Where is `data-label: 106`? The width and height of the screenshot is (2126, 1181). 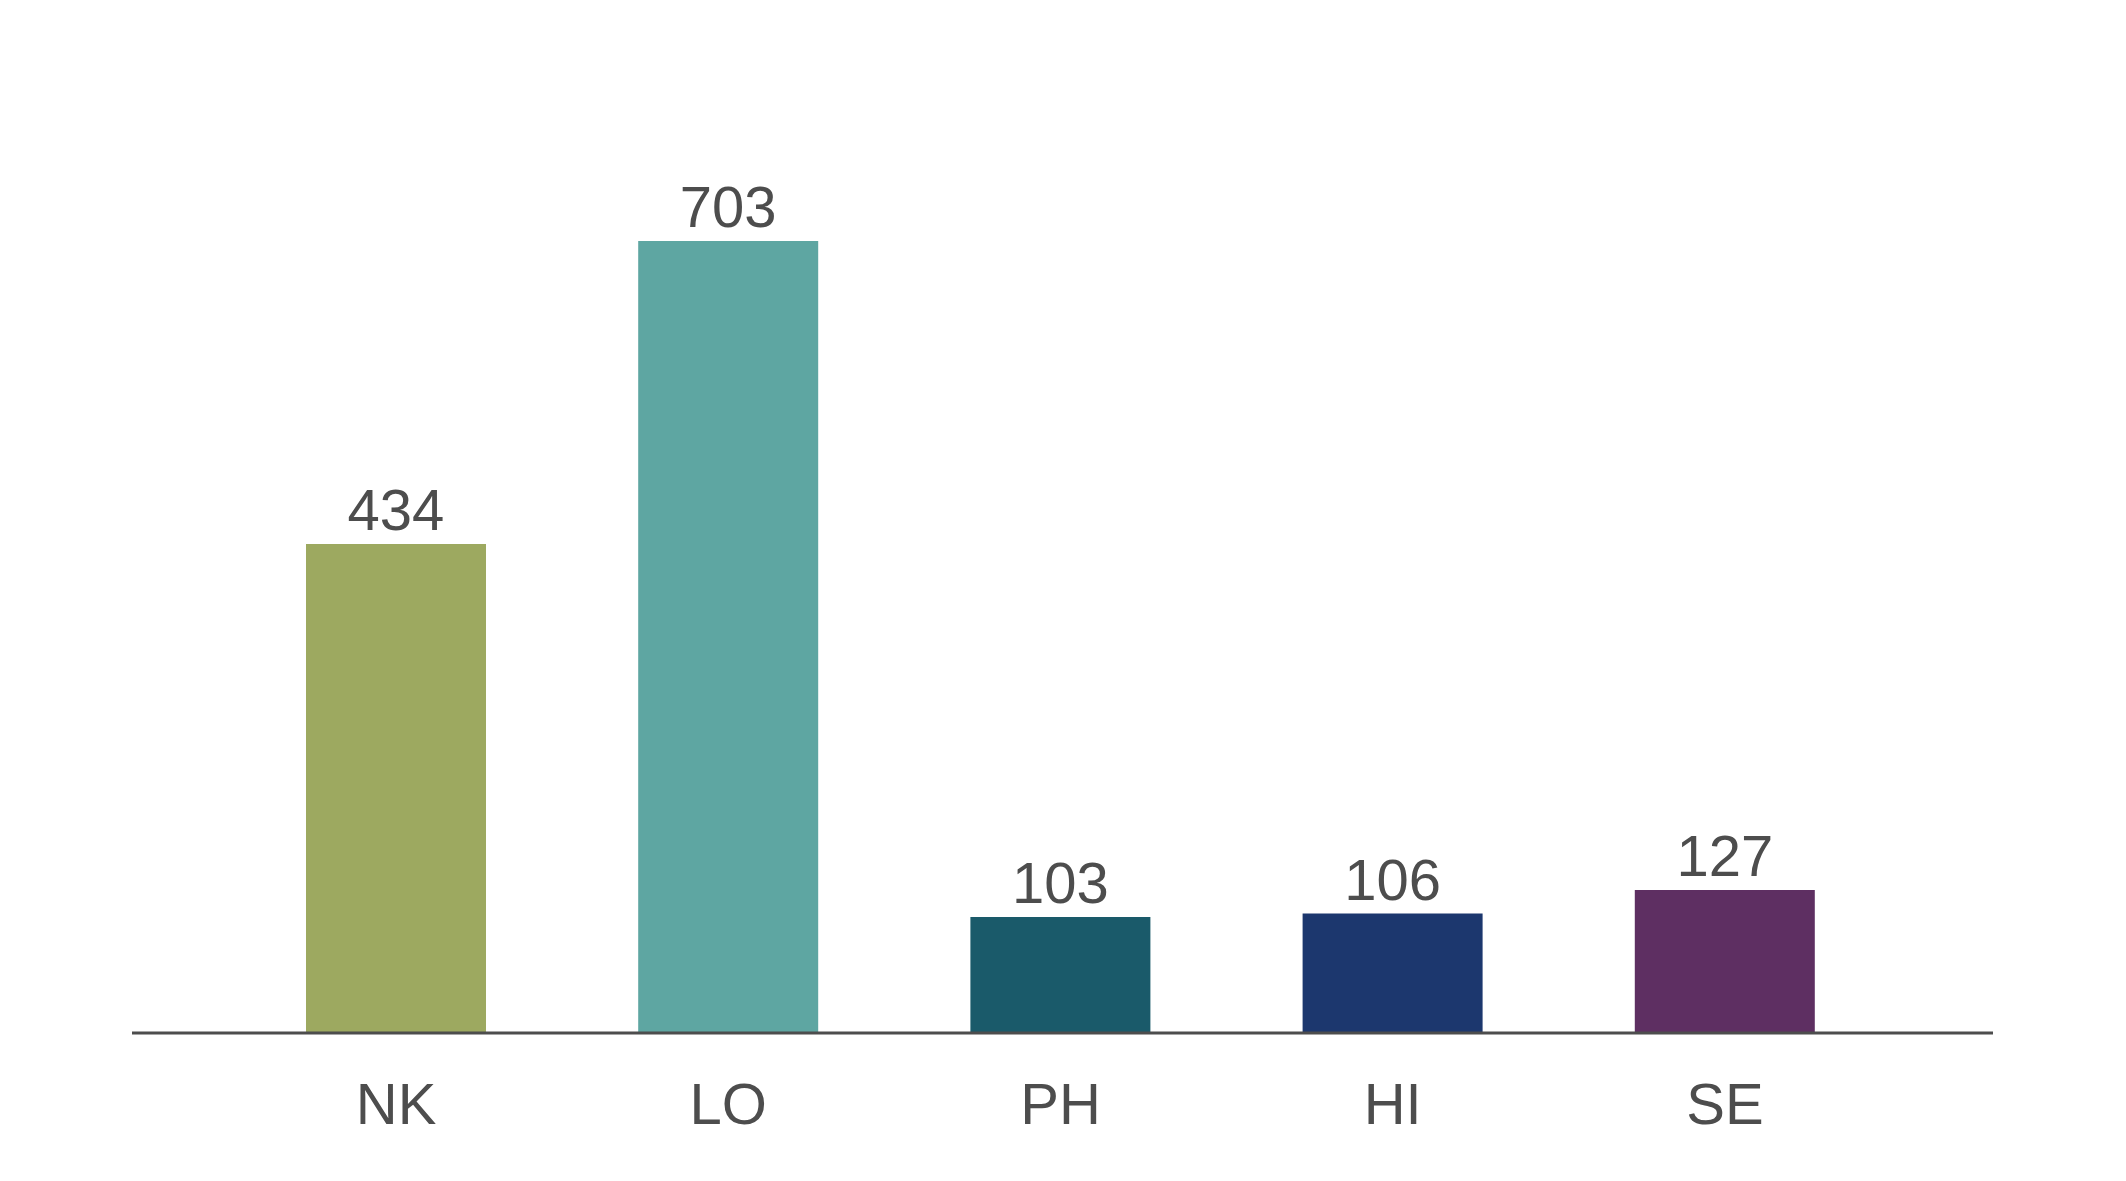 data-label: 106 is located at coordinates (1392, 879).